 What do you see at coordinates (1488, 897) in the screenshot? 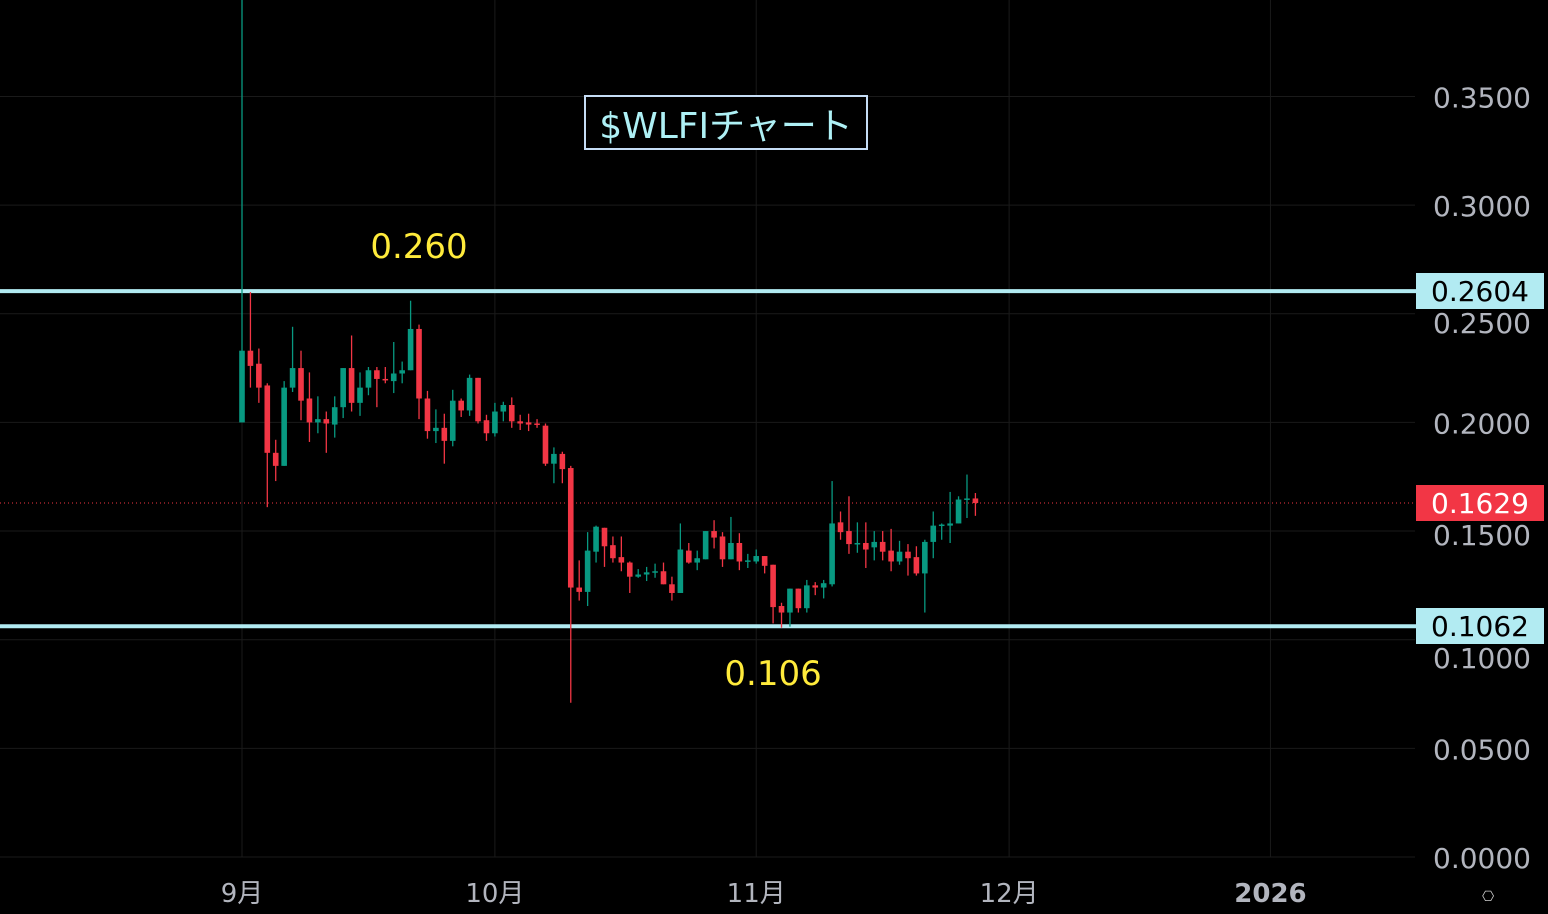
I see `gear-icon: ⎔` at bounding box center [1488, 897].